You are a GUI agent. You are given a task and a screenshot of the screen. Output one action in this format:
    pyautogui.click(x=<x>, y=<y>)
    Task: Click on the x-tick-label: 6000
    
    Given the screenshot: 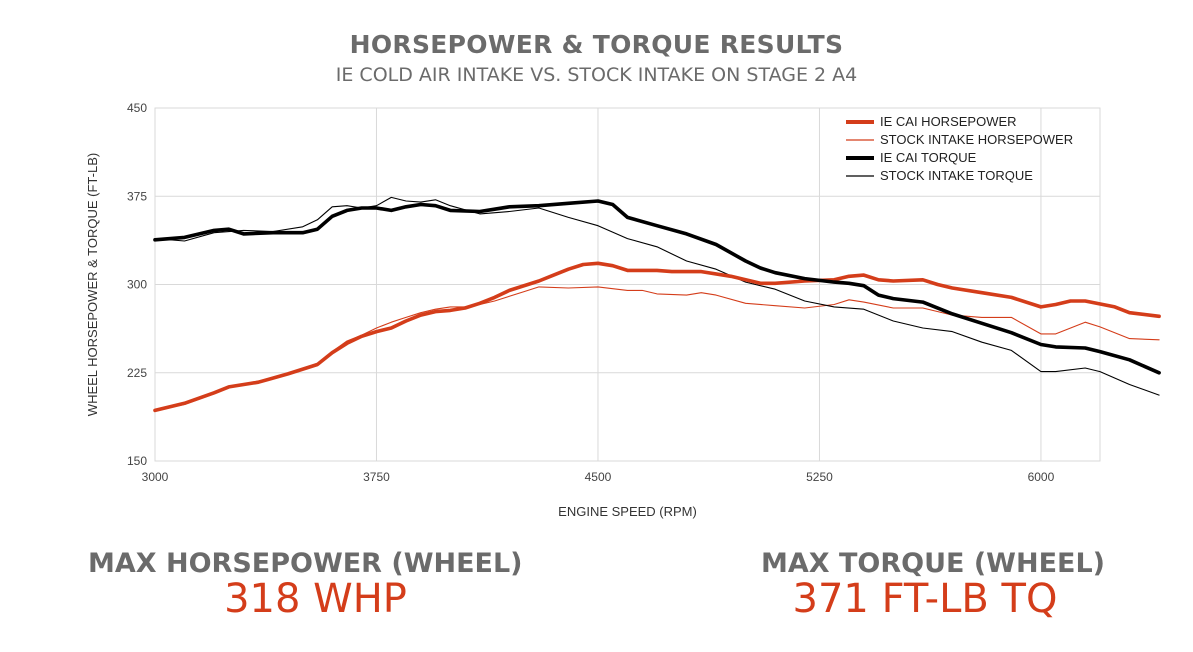 What is the action you would take?
    pyautogui.click(x=1041, y=477)
    